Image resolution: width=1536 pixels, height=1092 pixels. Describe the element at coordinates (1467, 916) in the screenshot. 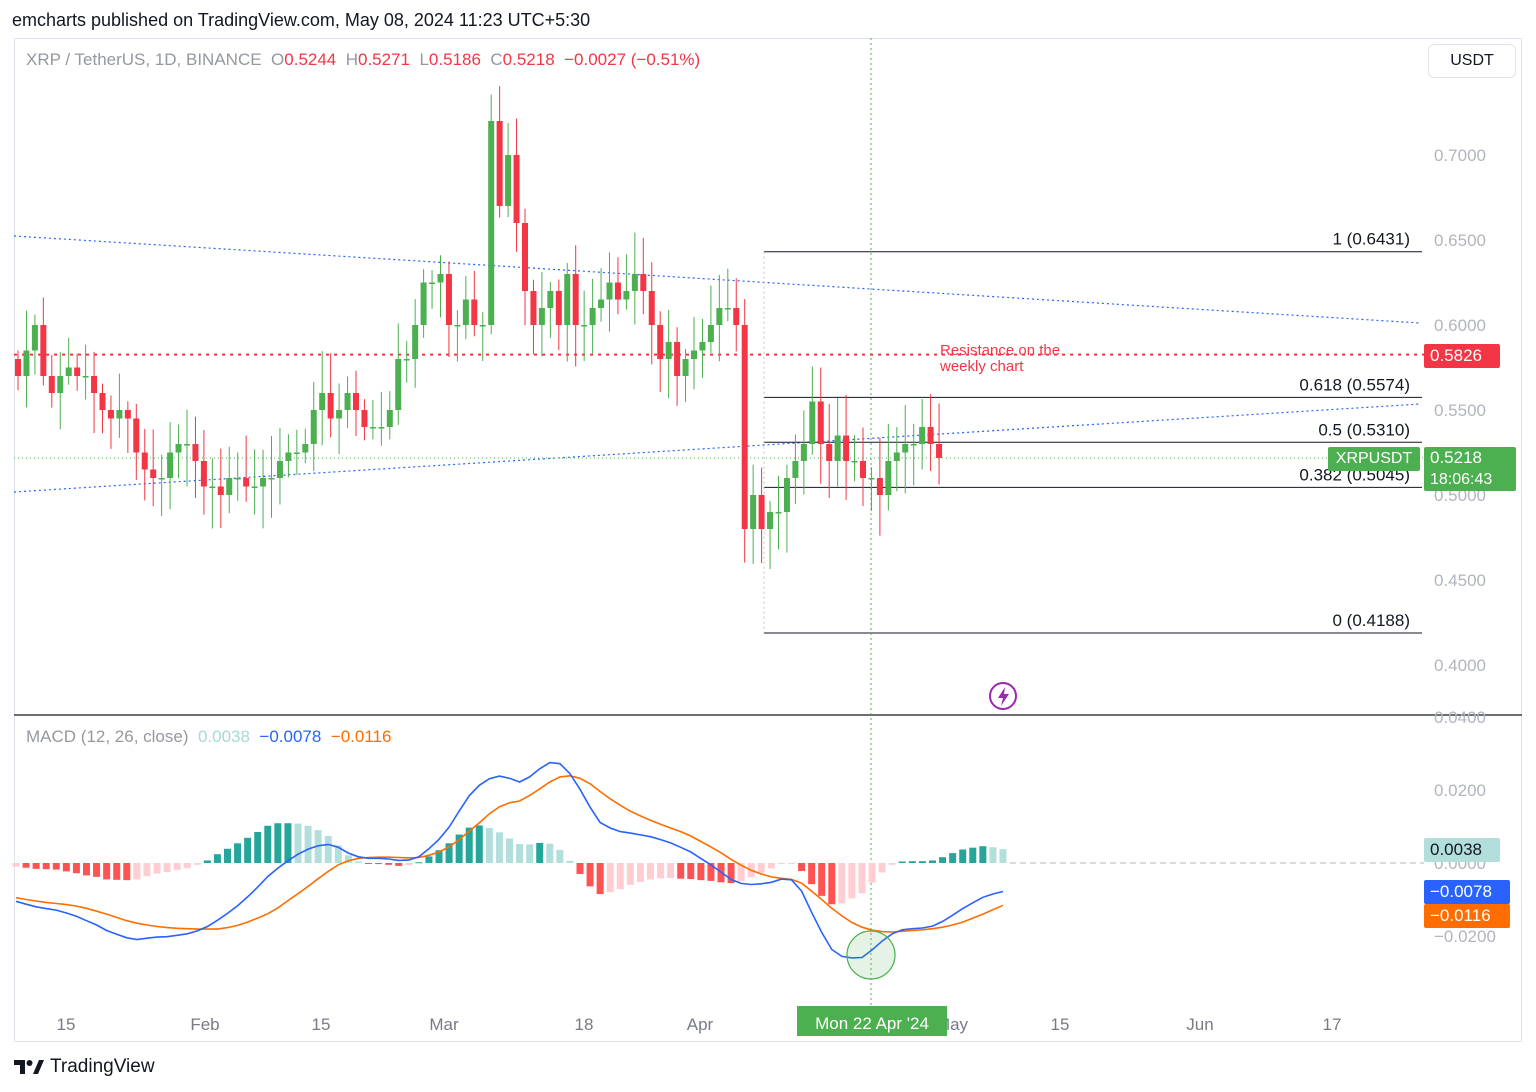

I see `signal-line-badge: −0.0116` at that location.